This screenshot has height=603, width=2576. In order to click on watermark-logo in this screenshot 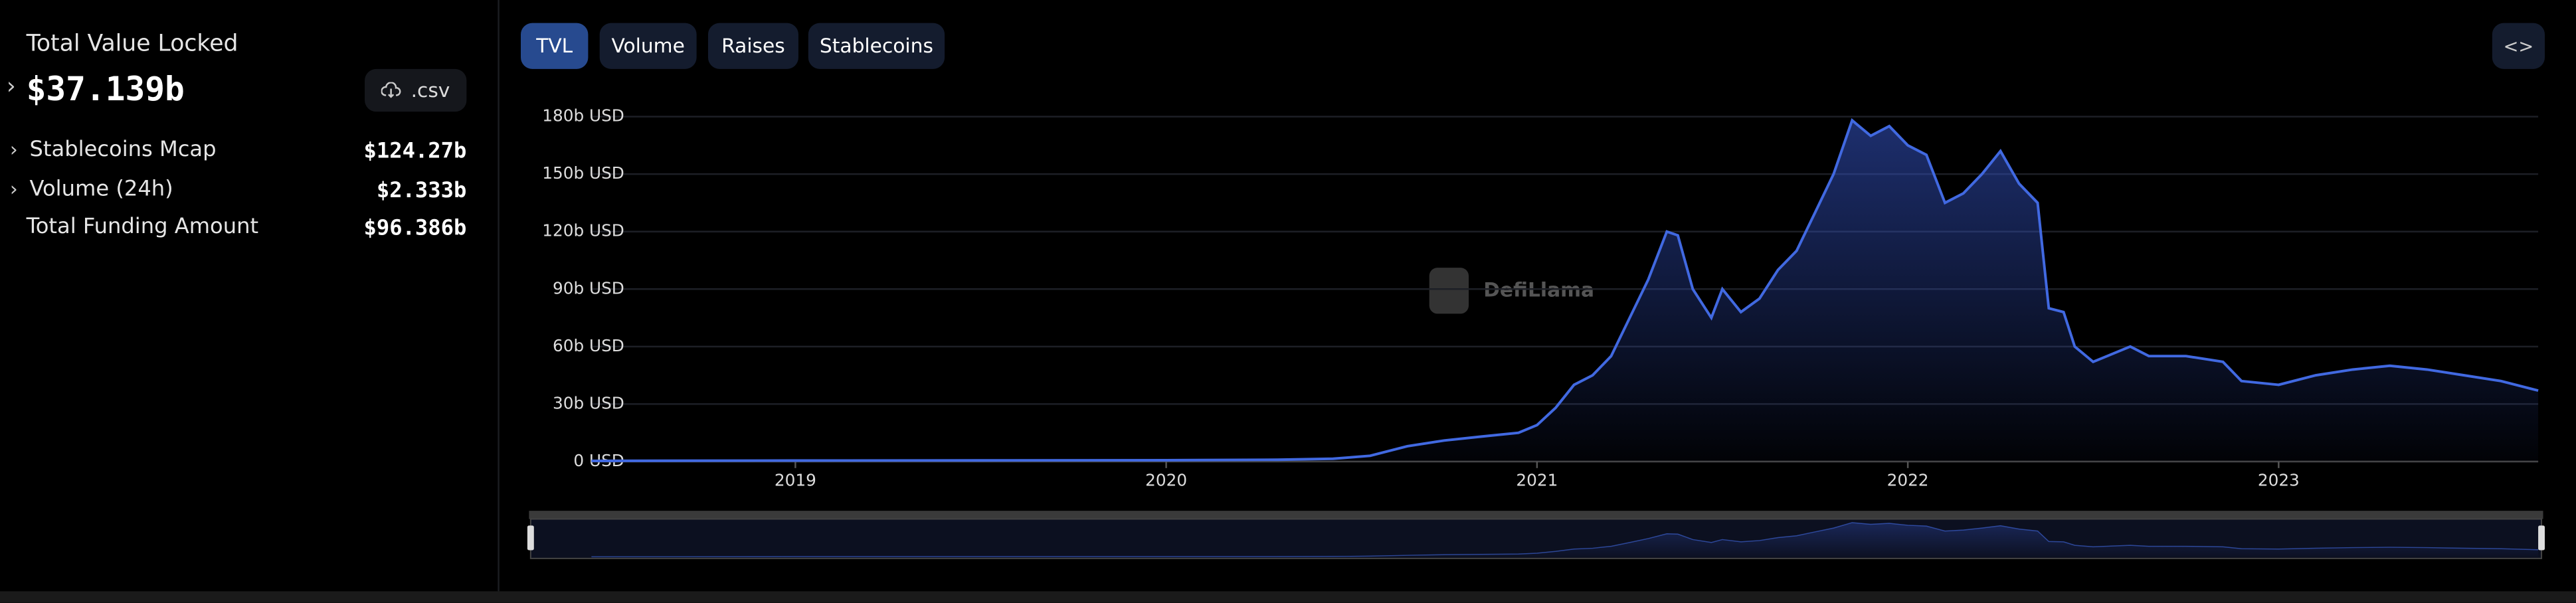, I will do `click(1449, 291)`.